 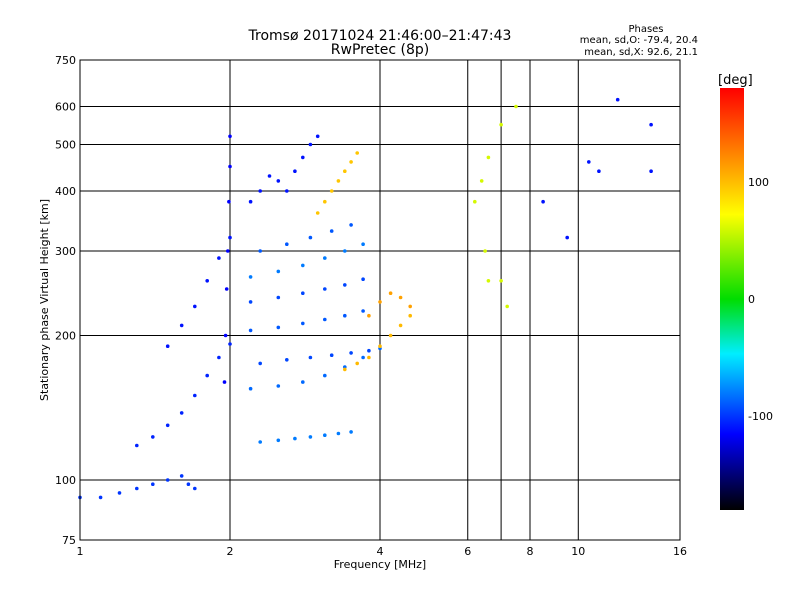 I want to click on trace-f1-lower-branch, so click(x=198, y=292).